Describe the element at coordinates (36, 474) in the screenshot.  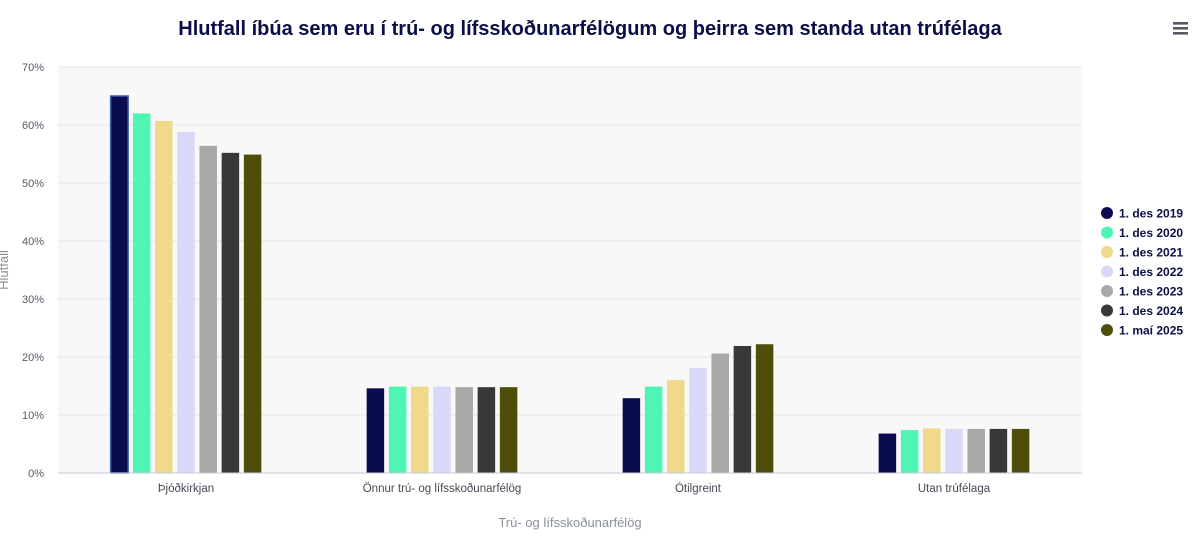
I see `y-tick-label: 0%` at that location.